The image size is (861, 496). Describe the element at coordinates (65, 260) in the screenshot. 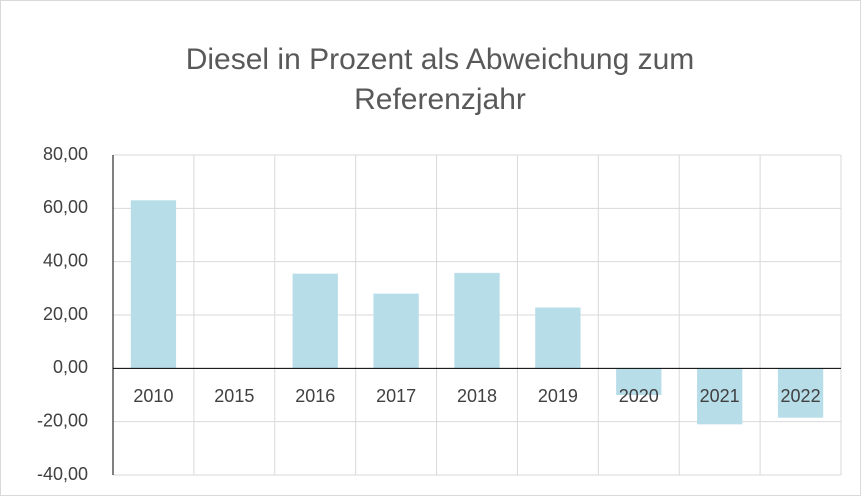

I see `y-tick-label: 40,00` at that location.